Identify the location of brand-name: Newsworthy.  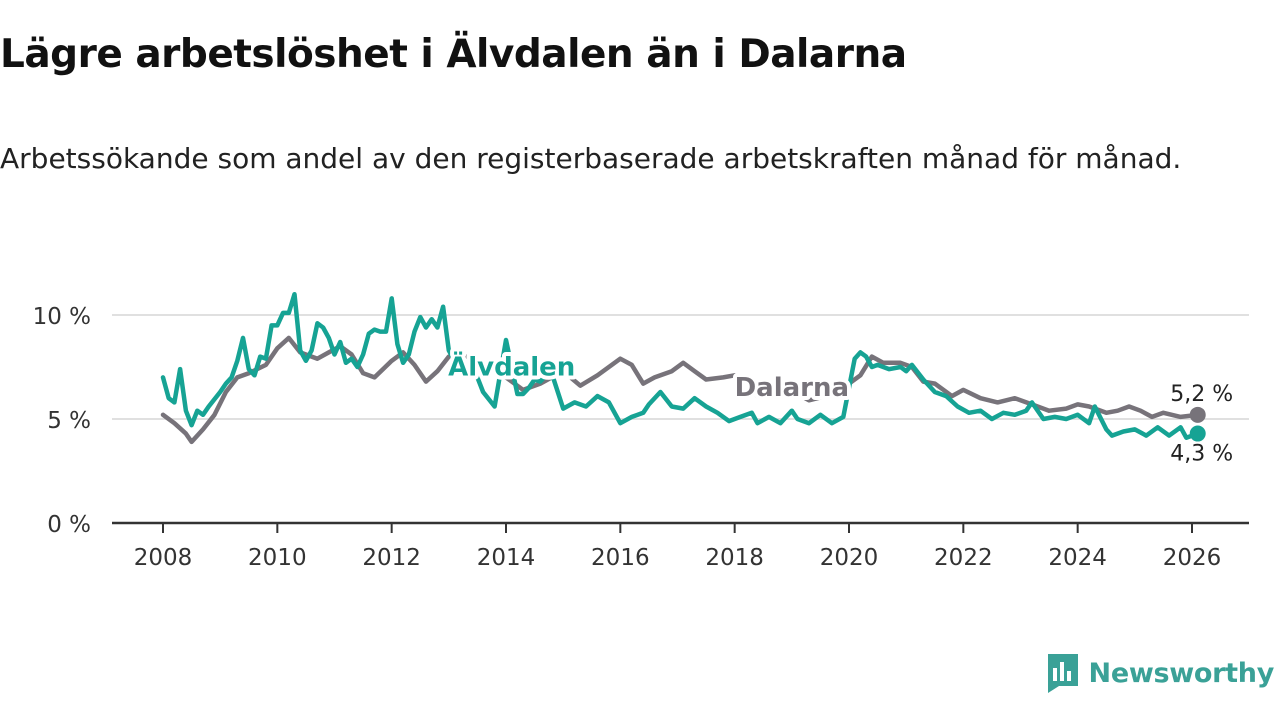
(1181, 673).